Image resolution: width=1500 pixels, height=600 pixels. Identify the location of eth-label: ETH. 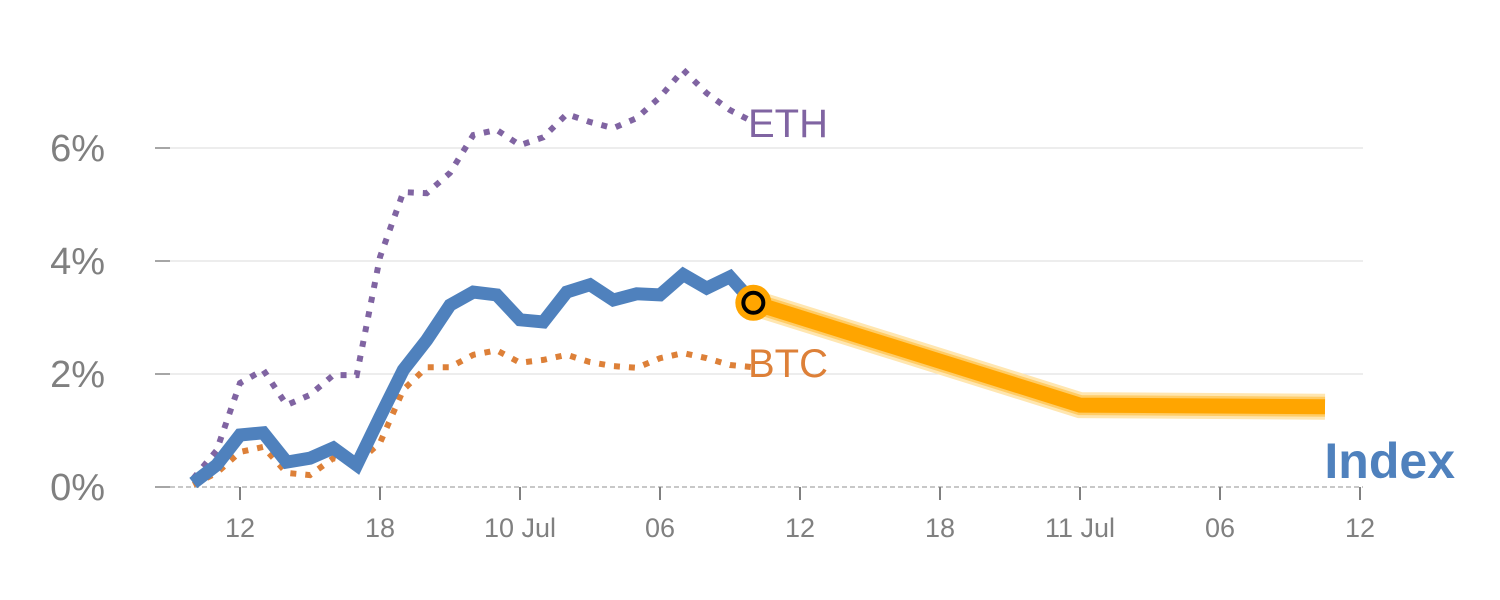
(788, 124).